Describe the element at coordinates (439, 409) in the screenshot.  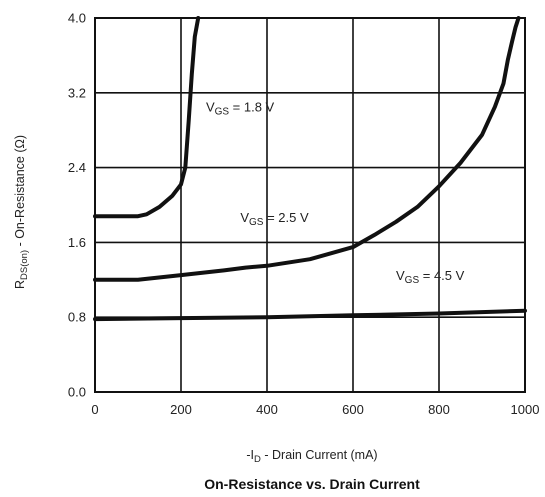
I see `x-tick-label: 800` at that location.